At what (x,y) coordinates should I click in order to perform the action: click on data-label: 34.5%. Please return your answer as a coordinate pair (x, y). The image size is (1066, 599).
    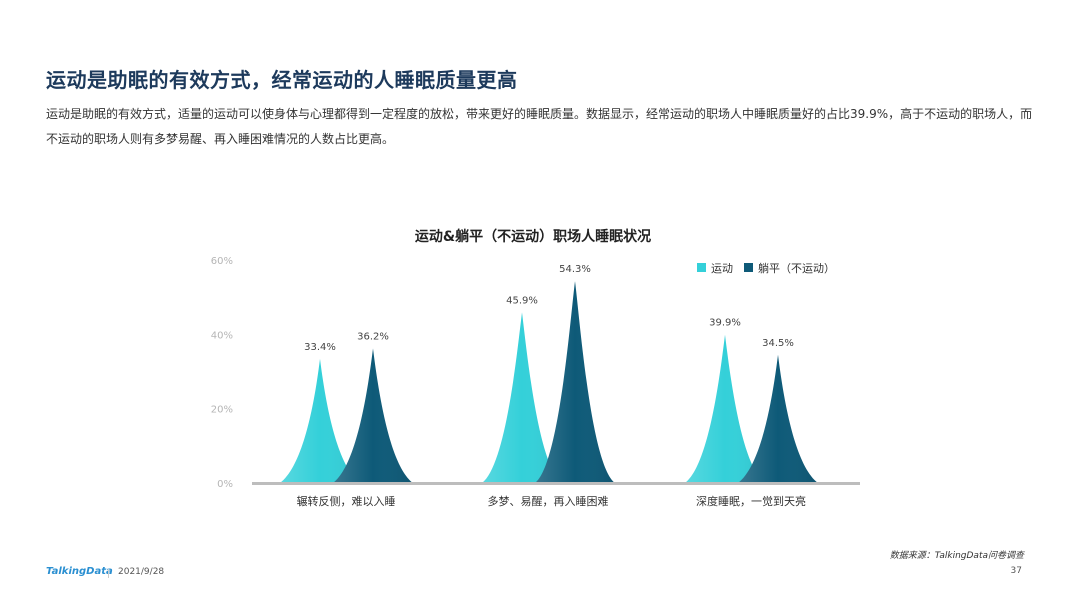
    Looking at the image, I should click on (778, 343).